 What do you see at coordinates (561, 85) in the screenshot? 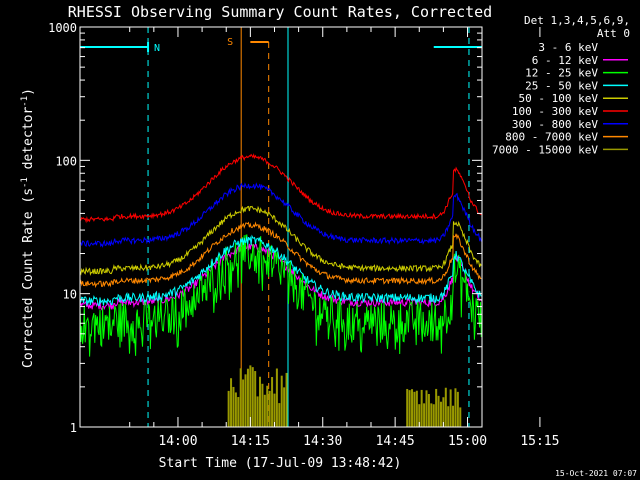
I see `legend-label: 25 - 50 keV` at bounding box center [561, 85].